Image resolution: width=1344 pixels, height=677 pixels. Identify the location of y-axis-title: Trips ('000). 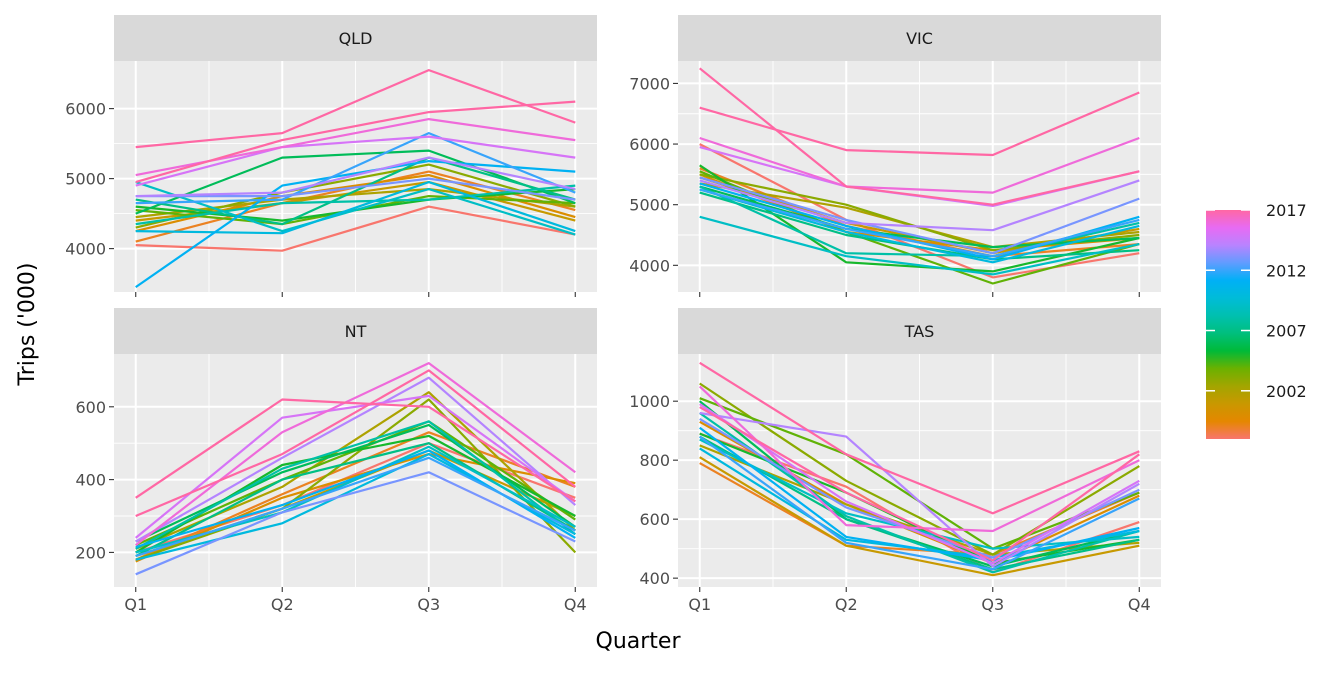
(27, 325).